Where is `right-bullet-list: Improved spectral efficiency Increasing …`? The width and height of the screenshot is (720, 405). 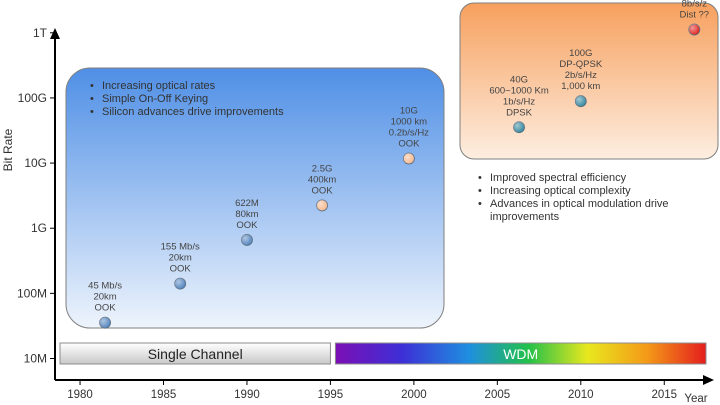
right-bullet-list: Improved spectral efficiency Increasing … is located at coordinates (596, 198).